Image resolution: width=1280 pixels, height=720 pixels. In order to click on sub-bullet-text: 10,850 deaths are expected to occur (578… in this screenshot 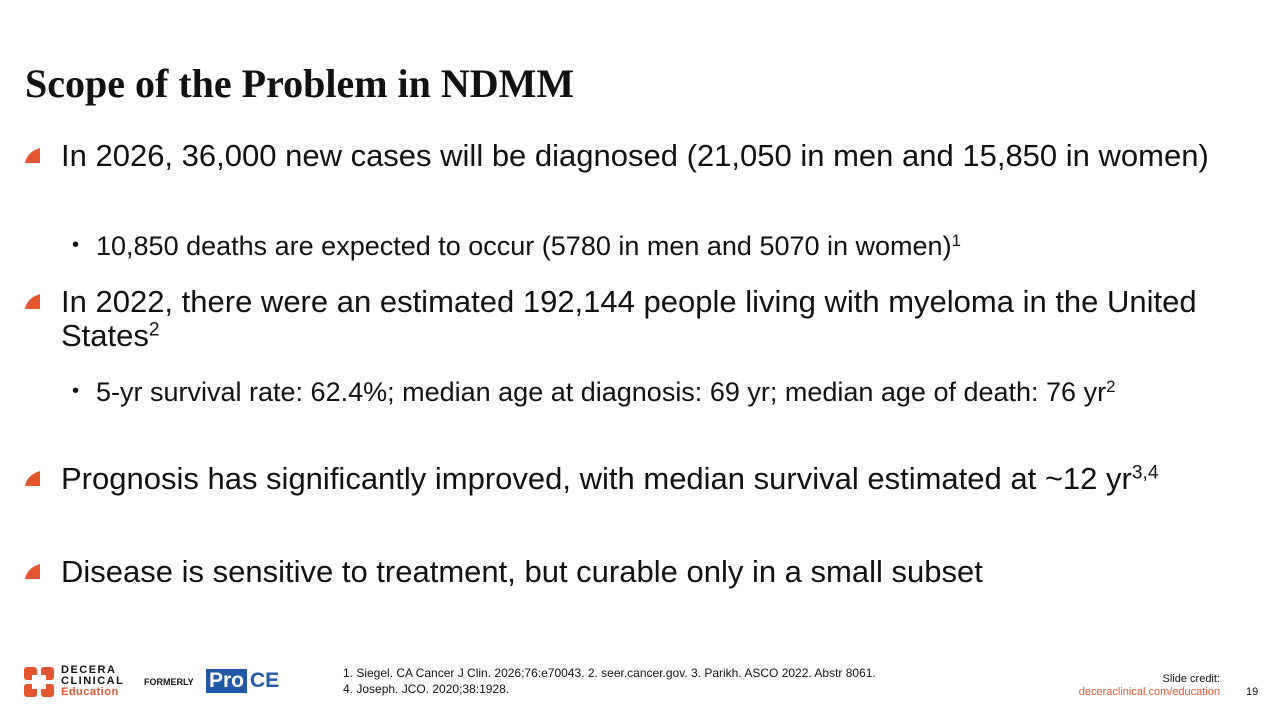, I will do `click(524, 246)`.